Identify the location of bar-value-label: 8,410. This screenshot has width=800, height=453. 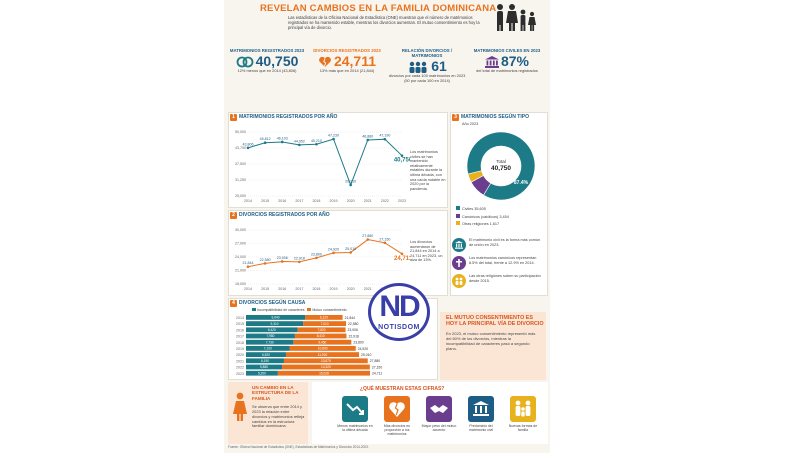
(321, 336).